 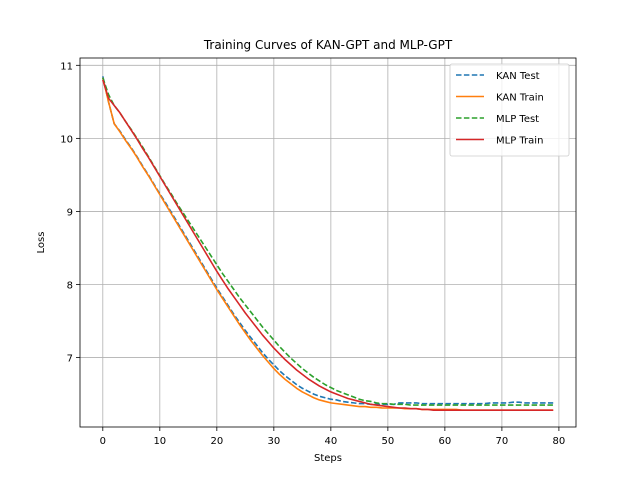 What do you see at coordinates (66, 66) in the screenshot?
I see `y-tick-label: 11` at bounding box center [66, 66].